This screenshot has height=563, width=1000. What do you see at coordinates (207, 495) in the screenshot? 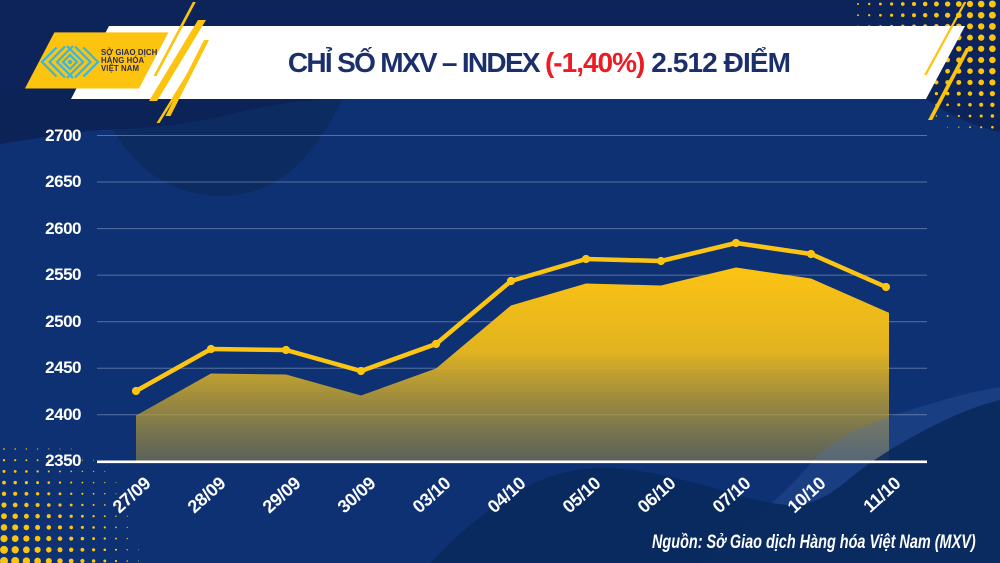
I see `svg-text: 28/09` at bounding box center [207, 495].